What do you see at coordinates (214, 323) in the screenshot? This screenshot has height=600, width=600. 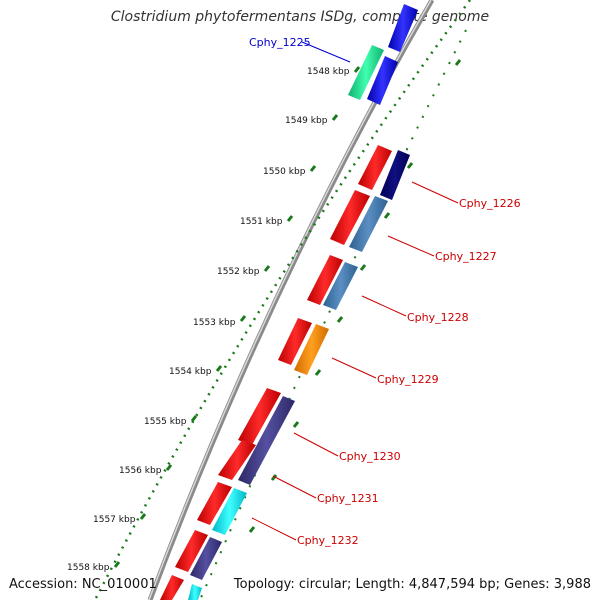 I see `kbp-label: 1553 kbp` at bounding box center [214, 323].